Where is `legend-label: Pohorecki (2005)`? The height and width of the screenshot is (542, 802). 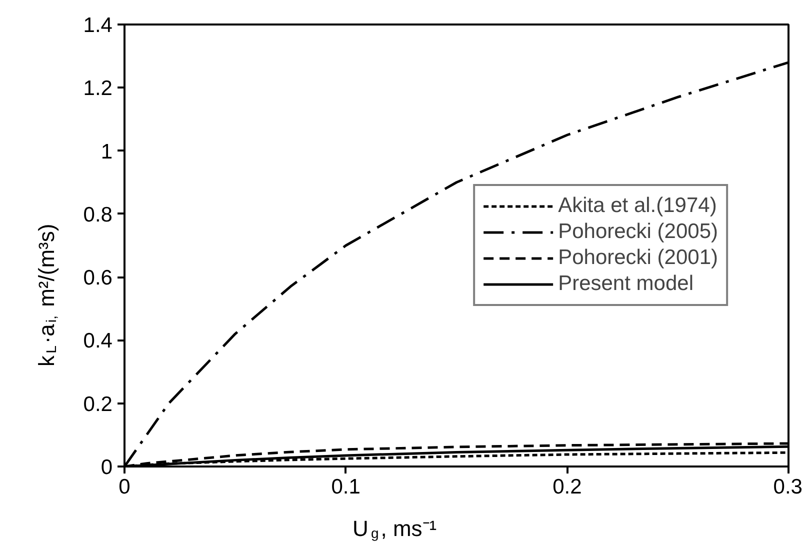 legend-label: Pohorecki (2005) is located at coordinates (638, 232).